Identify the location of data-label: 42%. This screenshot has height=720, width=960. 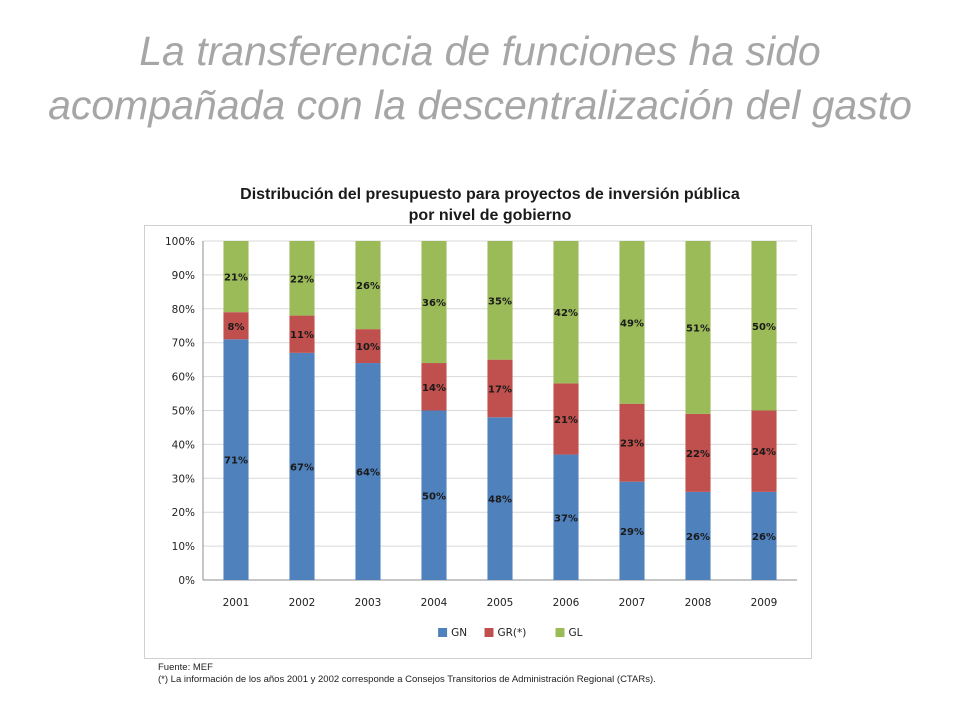
(566, 313).